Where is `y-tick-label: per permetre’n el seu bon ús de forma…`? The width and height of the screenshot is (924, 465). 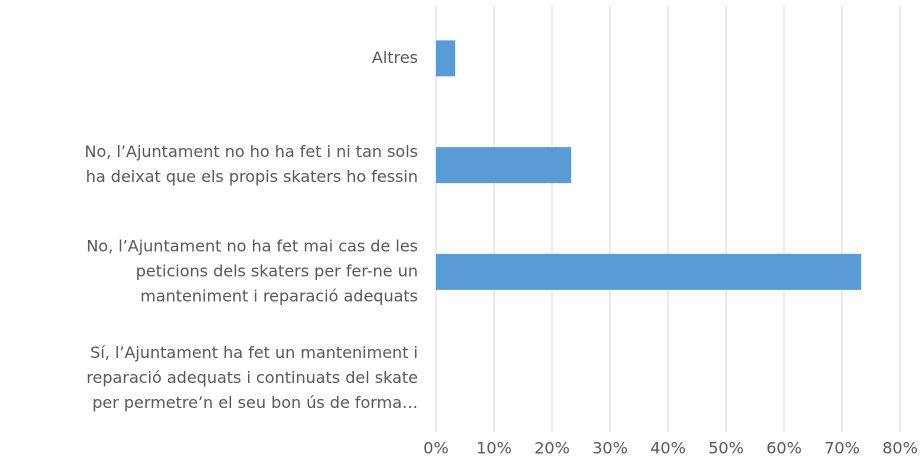
y-tick-label: per permetre’n el seu bon ús de forma… is located at coordinates (255, 402).